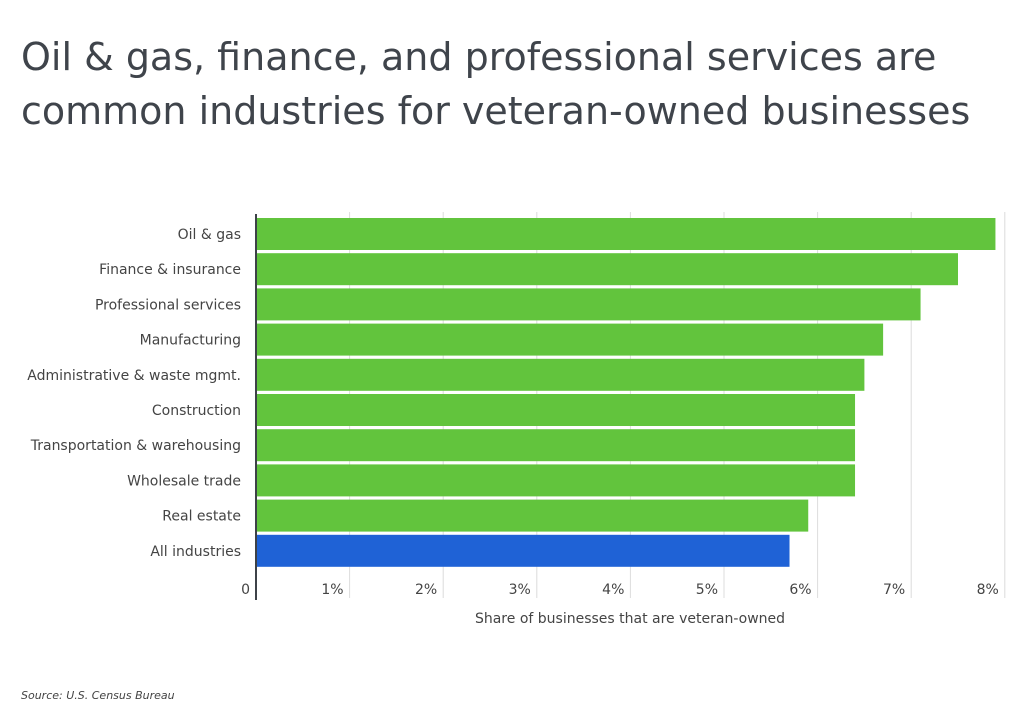  What do you see at coordinates (520, 590) in the screenshot?
I see `x-tick-label: 3%` at bounding box center [520, 590].